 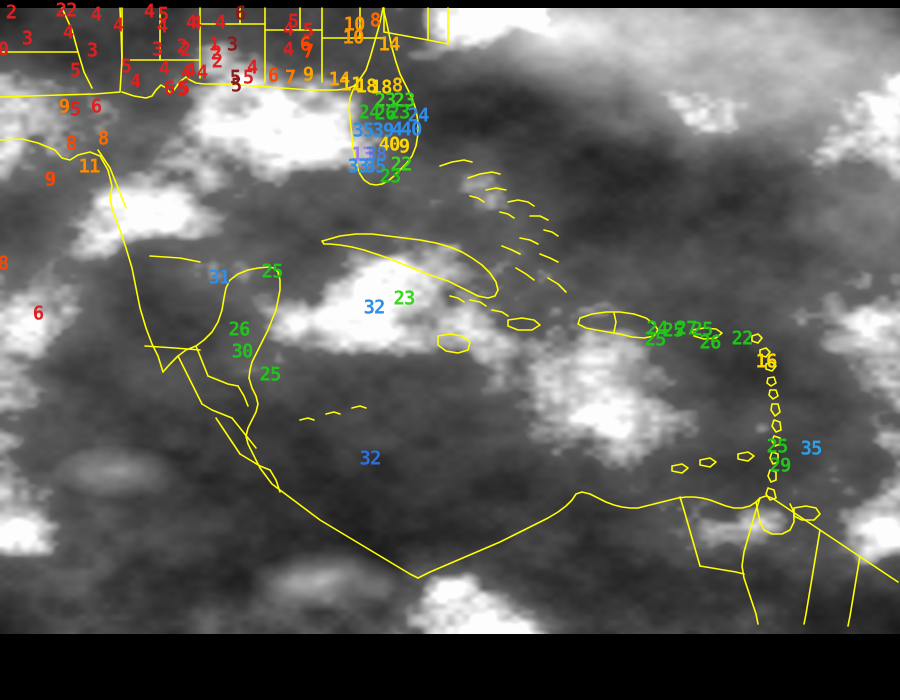 What do you see at coordinates (219, 277) in the screenshot?
I see `station-value: 31` at bounding box center [219, 277].